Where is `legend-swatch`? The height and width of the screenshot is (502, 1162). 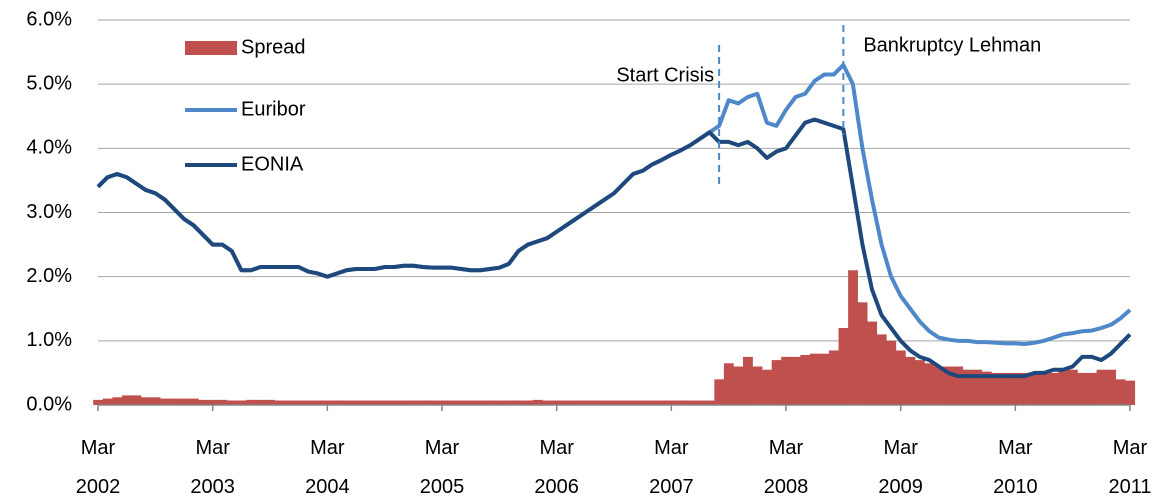 legend-swatch is located at coordinates (211, 48).